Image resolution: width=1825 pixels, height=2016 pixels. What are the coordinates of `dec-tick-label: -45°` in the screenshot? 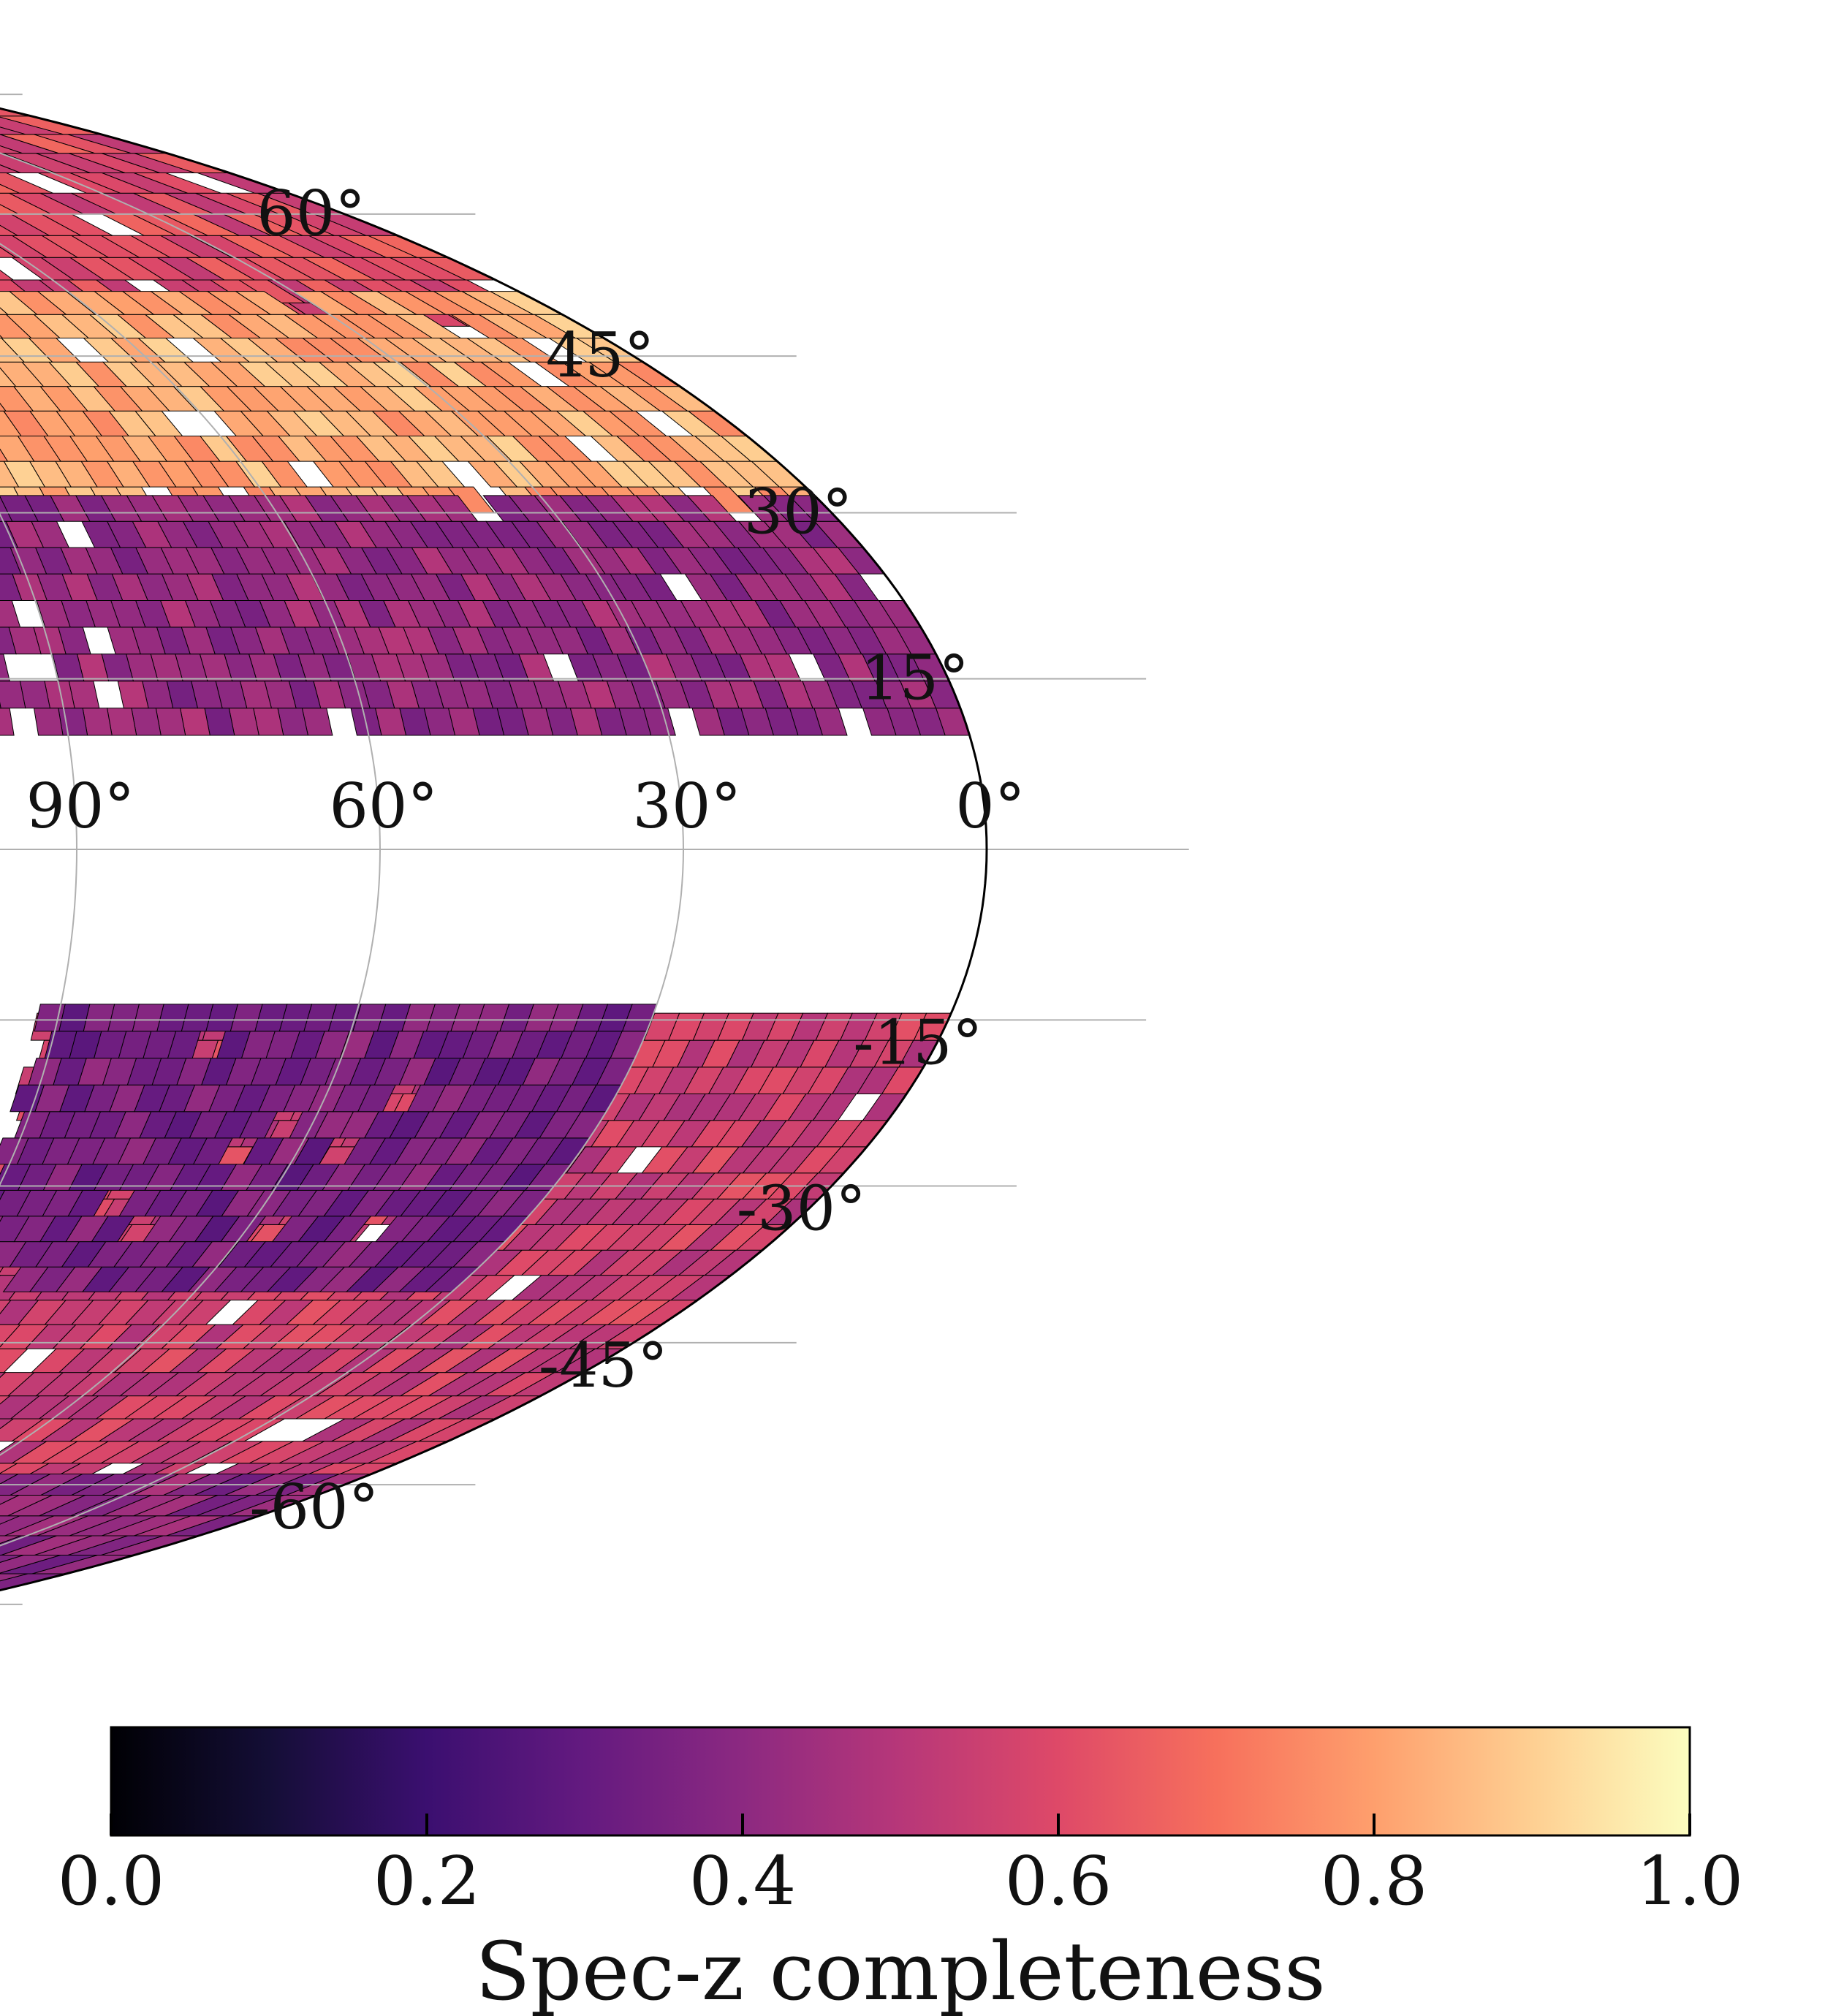 It's located at (603, 1365).